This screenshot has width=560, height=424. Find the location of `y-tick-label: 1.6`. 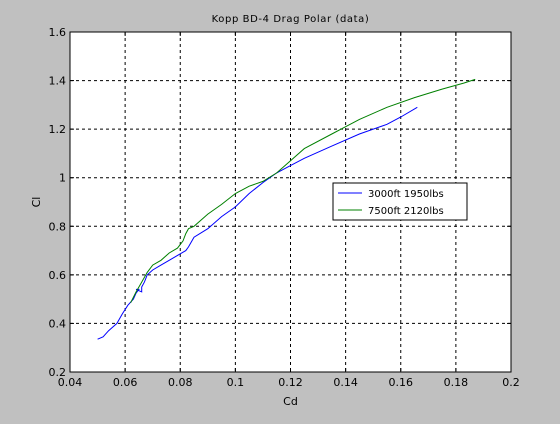

y-tick-label: 1.6 is located at coordinates (58, 32).